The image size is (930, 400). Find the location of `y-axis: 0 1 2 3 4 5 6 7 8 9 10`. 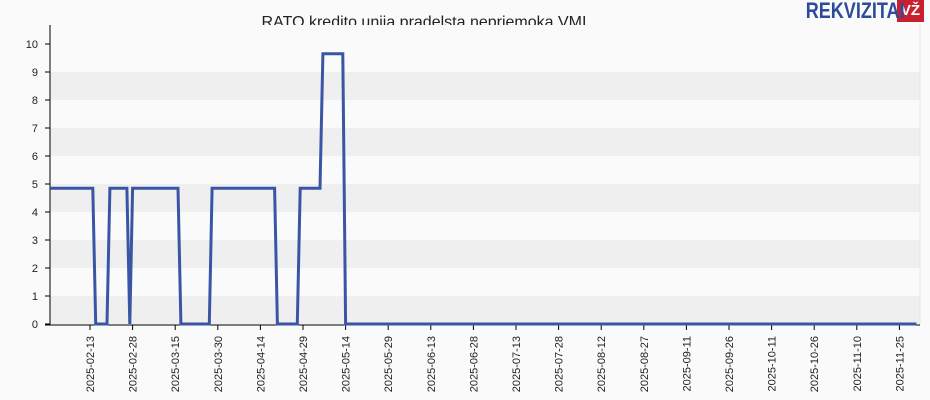

y-axis: 0 1 2 3 4 5 6 7 8 9 10 is located at coordinates (38, 178).